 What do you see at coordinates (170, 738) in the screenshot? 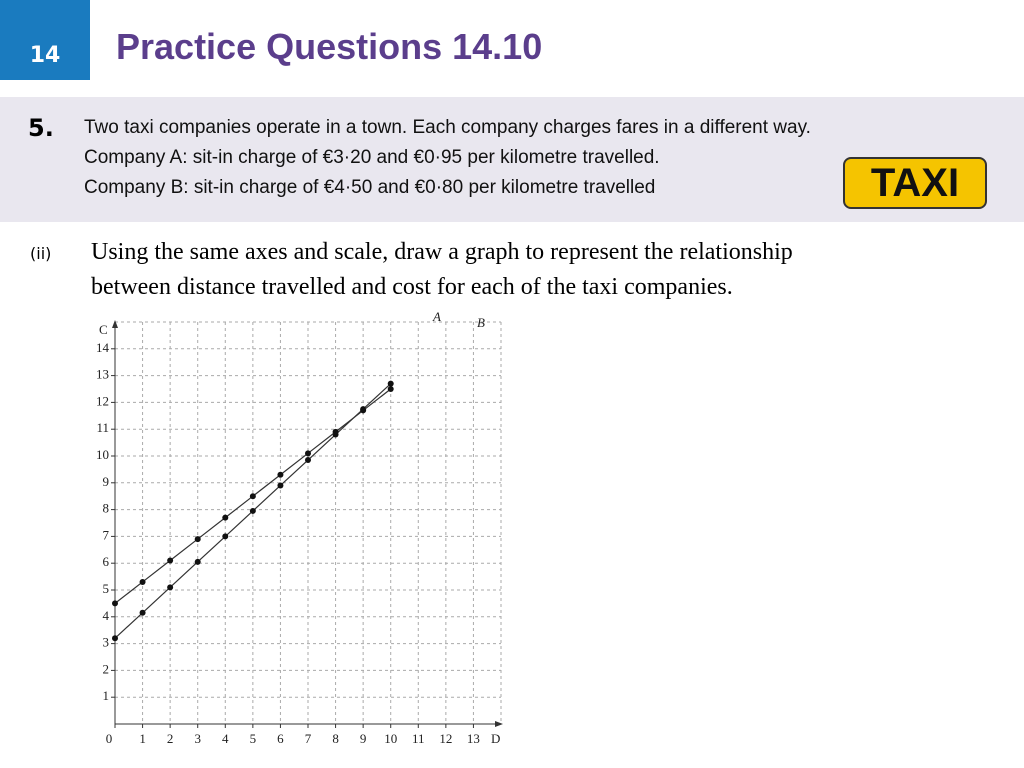
I see `x-tick-label: 2` at bounding box center [170, 738].